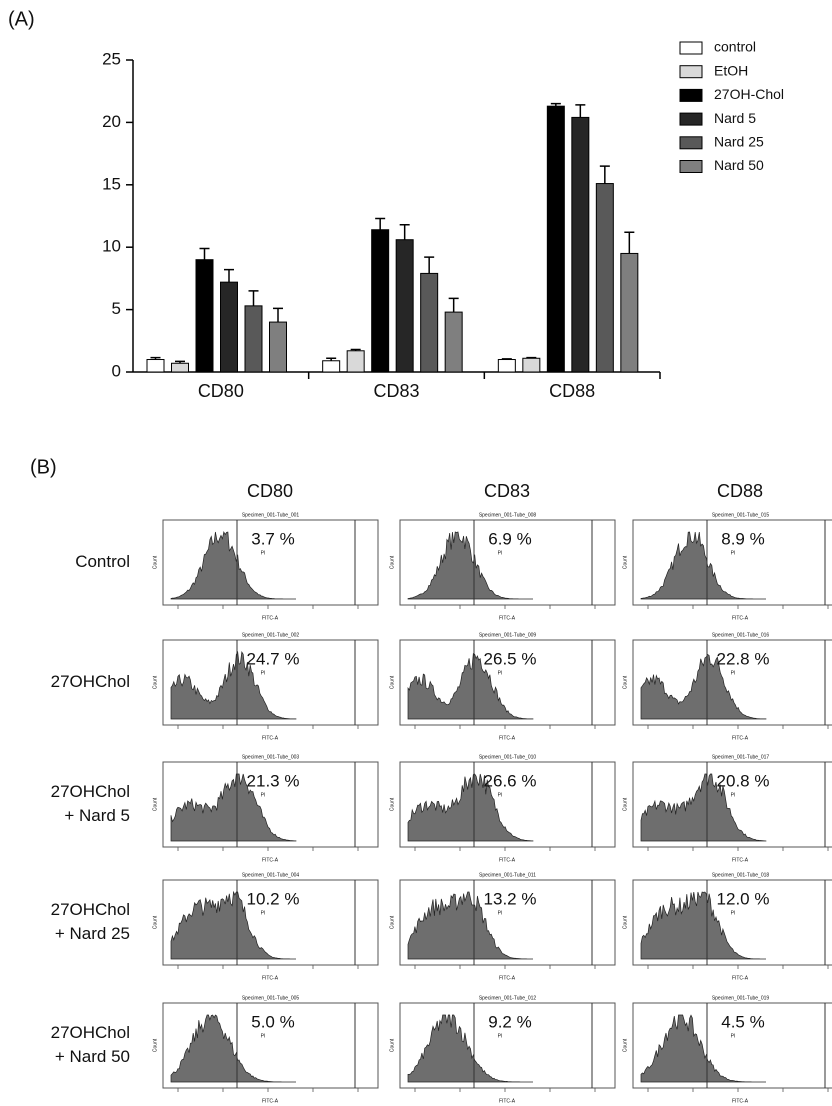 The height and width of the screenshot is (1106, 832). I want to click on specimen-label: Specimen_001-Tube_011, so click(507, 875).